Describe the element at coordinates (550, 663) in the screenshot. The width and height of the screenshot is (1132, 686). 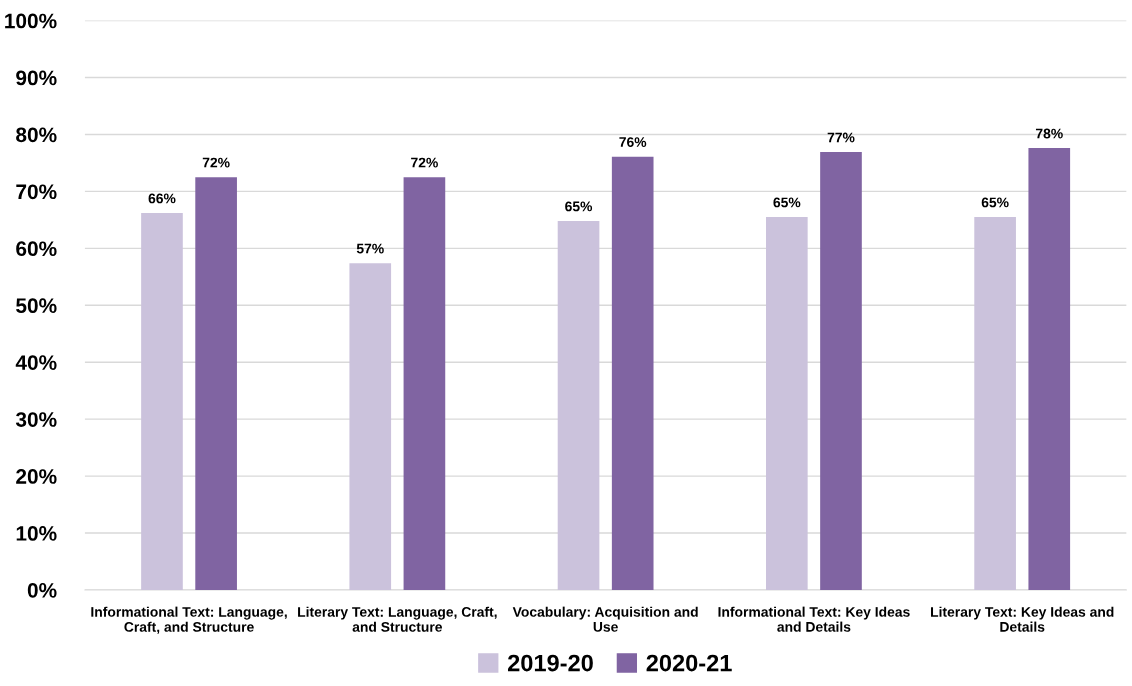
I see `legend-label: 2019-20` at that location.